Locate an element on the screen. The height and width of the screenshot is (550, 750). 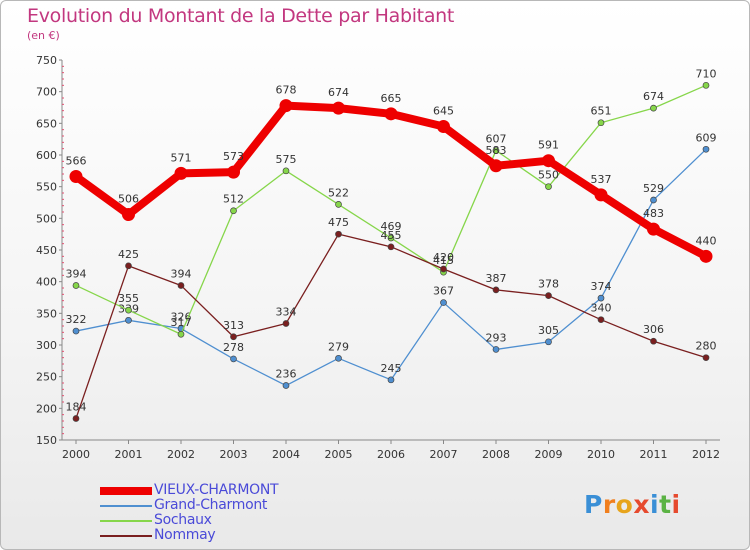
y-tick-label: 450 is located at coordinates (46, 250).